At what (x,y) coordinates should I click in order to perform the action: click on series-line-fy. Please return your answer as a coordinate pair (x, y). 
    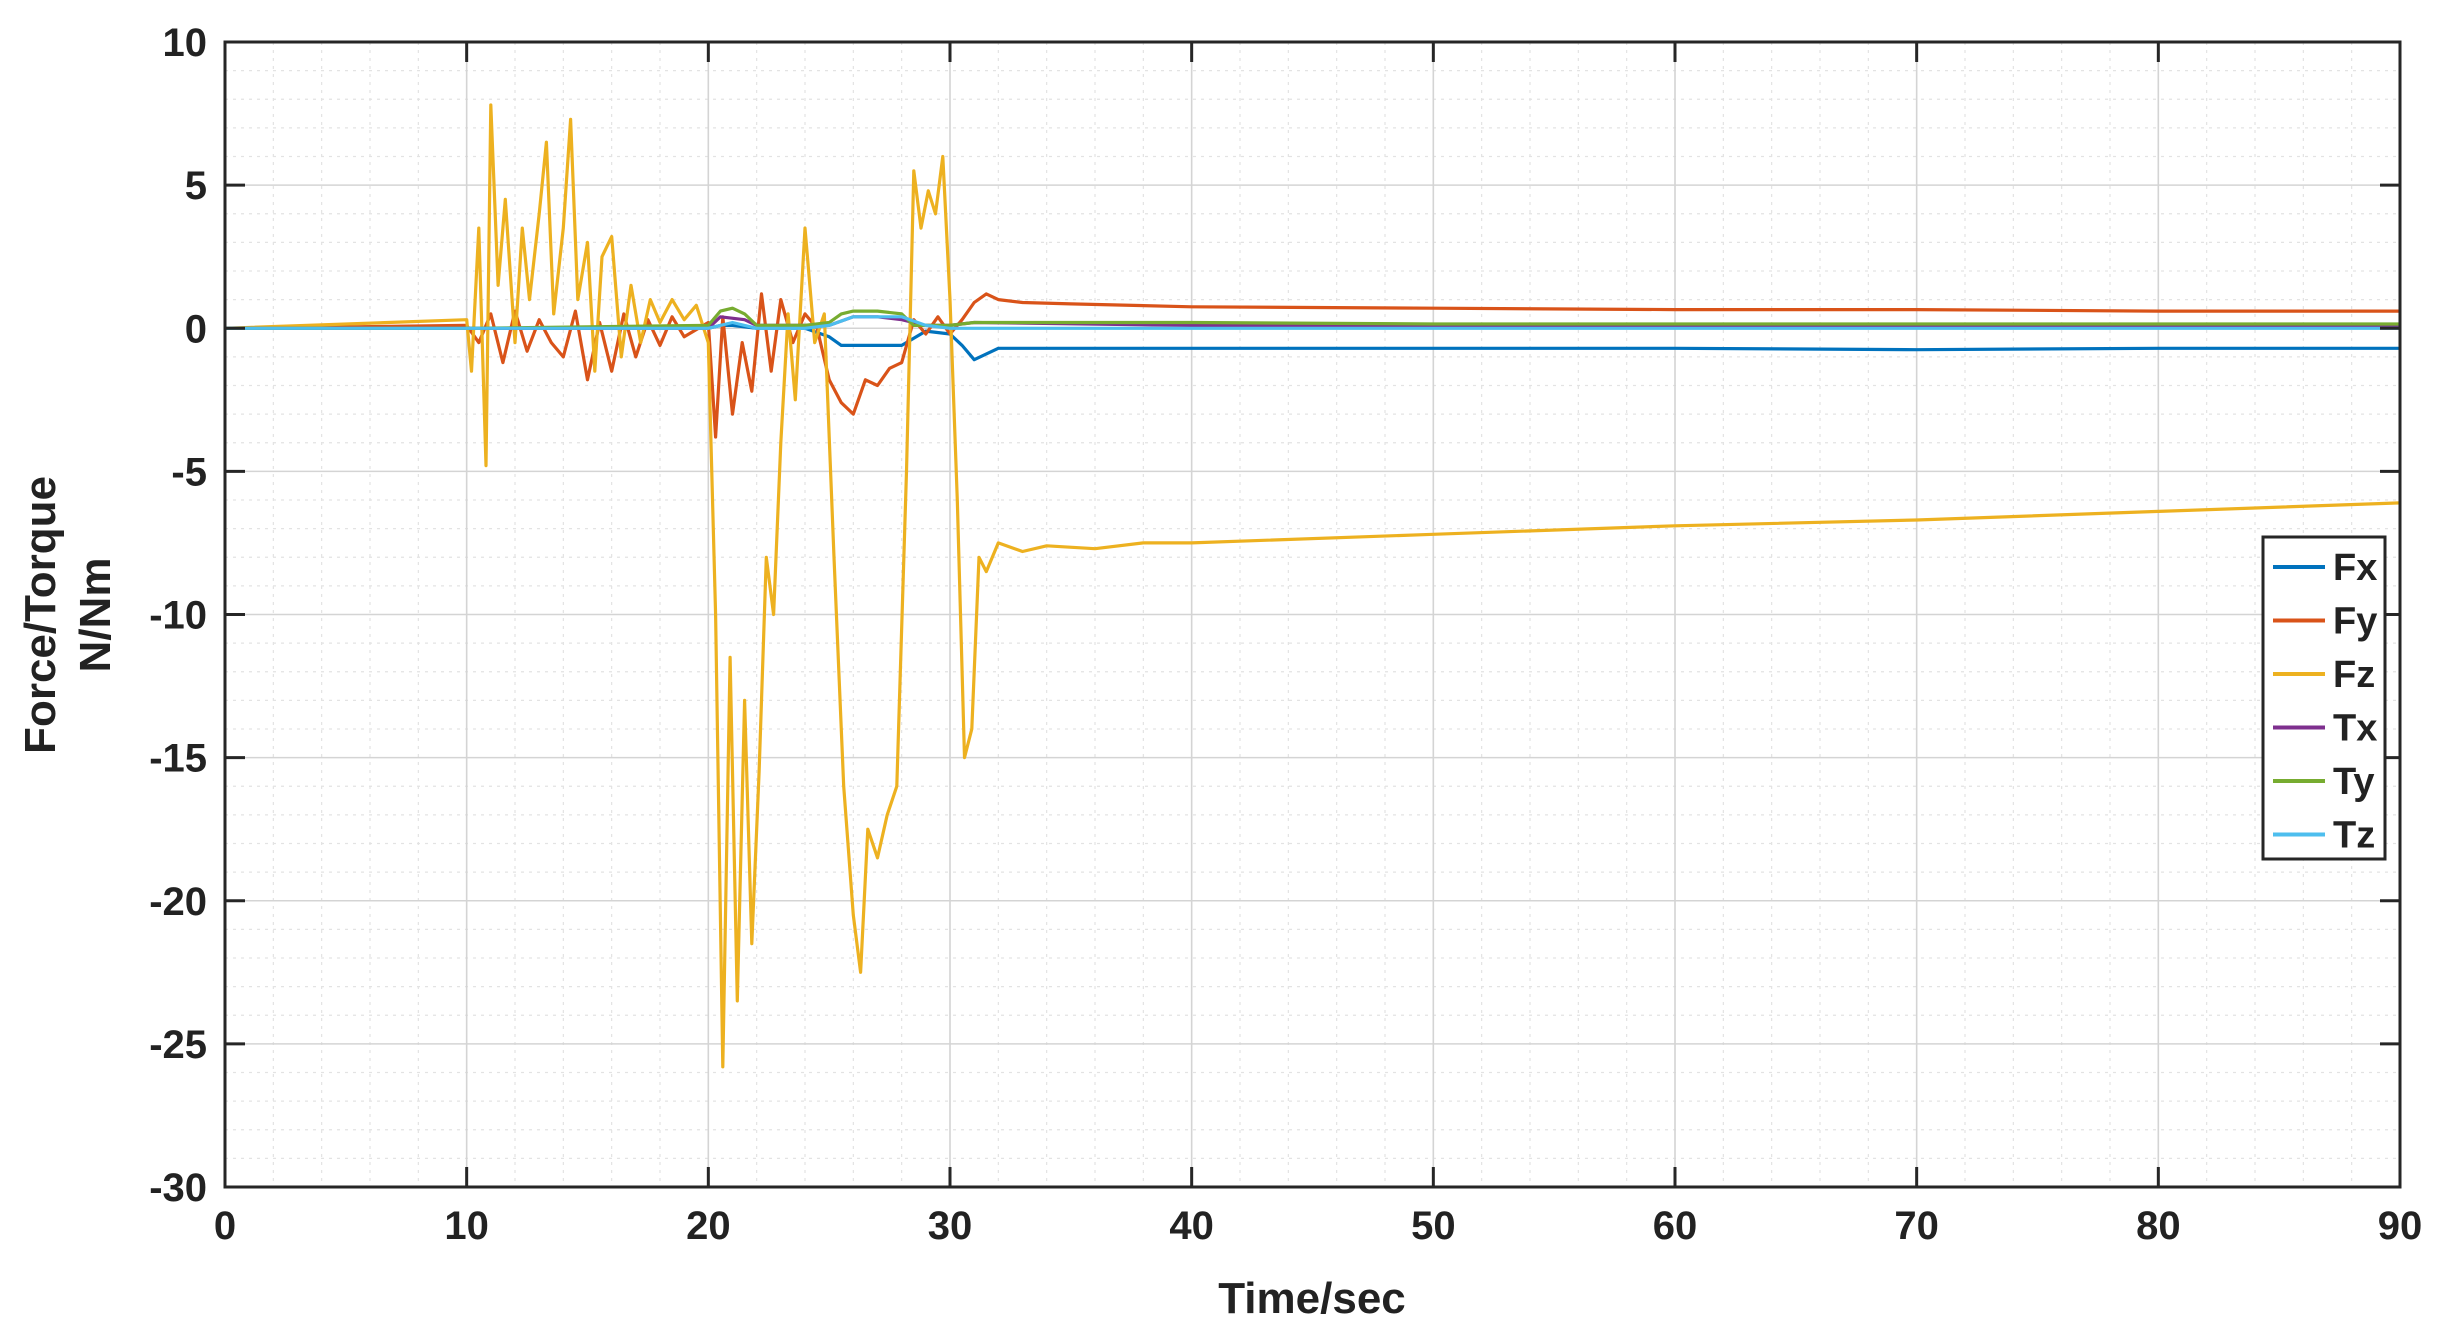
    Looking at the image, I should click on (1312, 365).